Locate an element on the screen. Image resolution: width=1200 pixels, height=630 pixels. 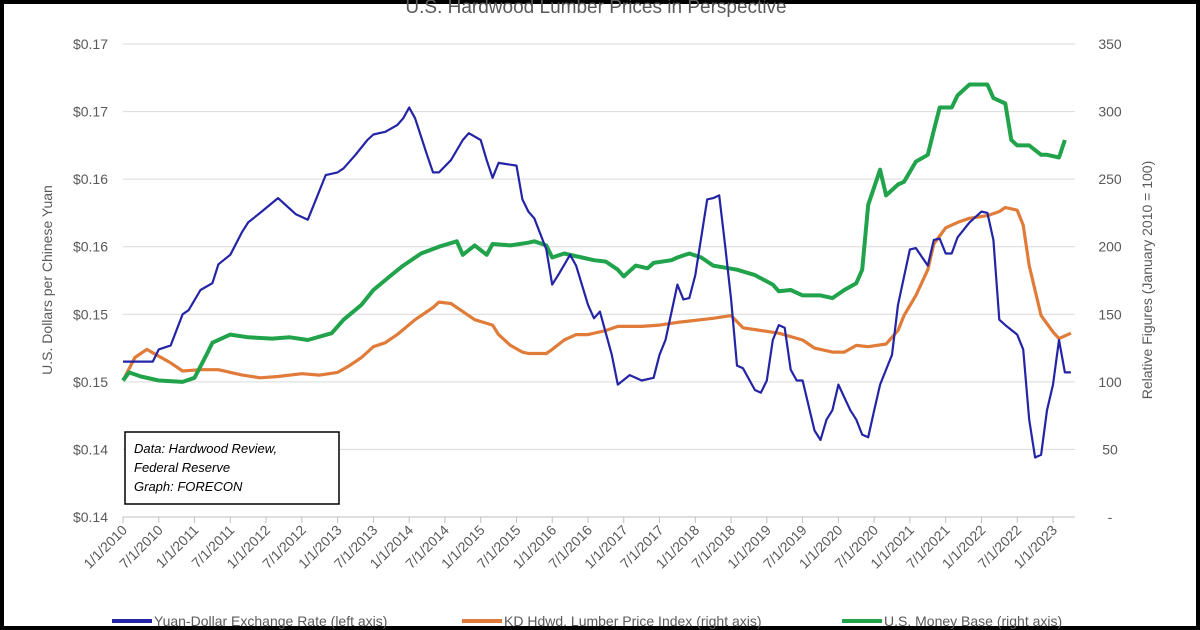
annotation-line: Graph: FORECON is located at coordinates (188, 486).